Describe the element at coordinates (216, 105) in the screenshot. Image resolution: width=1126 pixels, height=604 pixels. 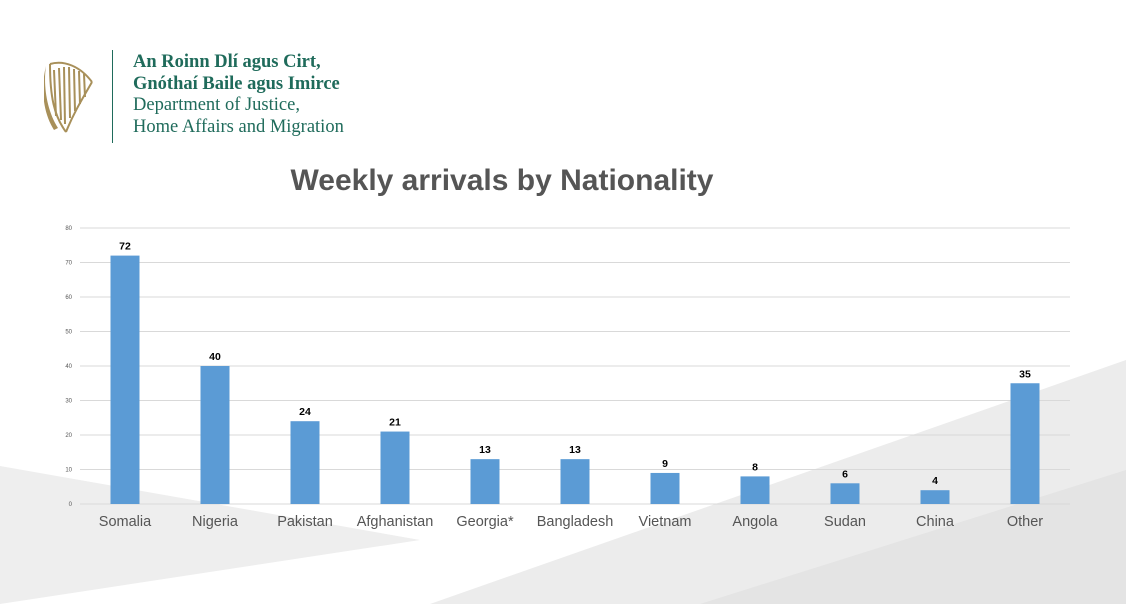
I see `dept-line-3: Department of Justice,` at that location.